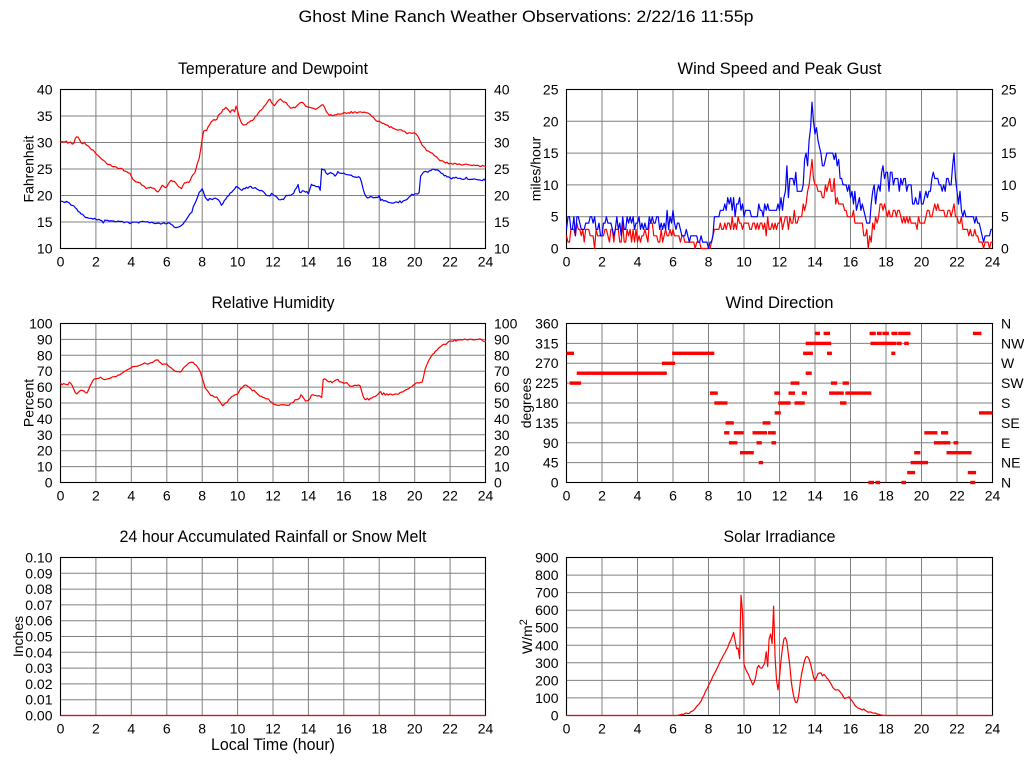  I want to click on svg-text: 0.09, so click(38, 573).